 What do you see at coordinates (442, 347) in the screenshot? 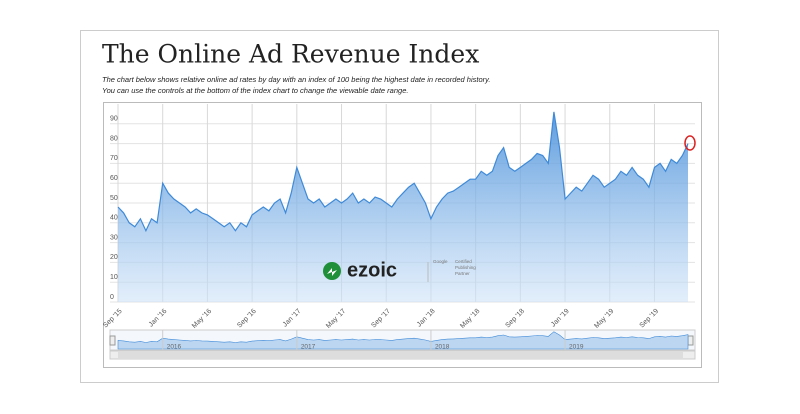
I see `navigator-label: 2018` at bounding box center [442, 347].